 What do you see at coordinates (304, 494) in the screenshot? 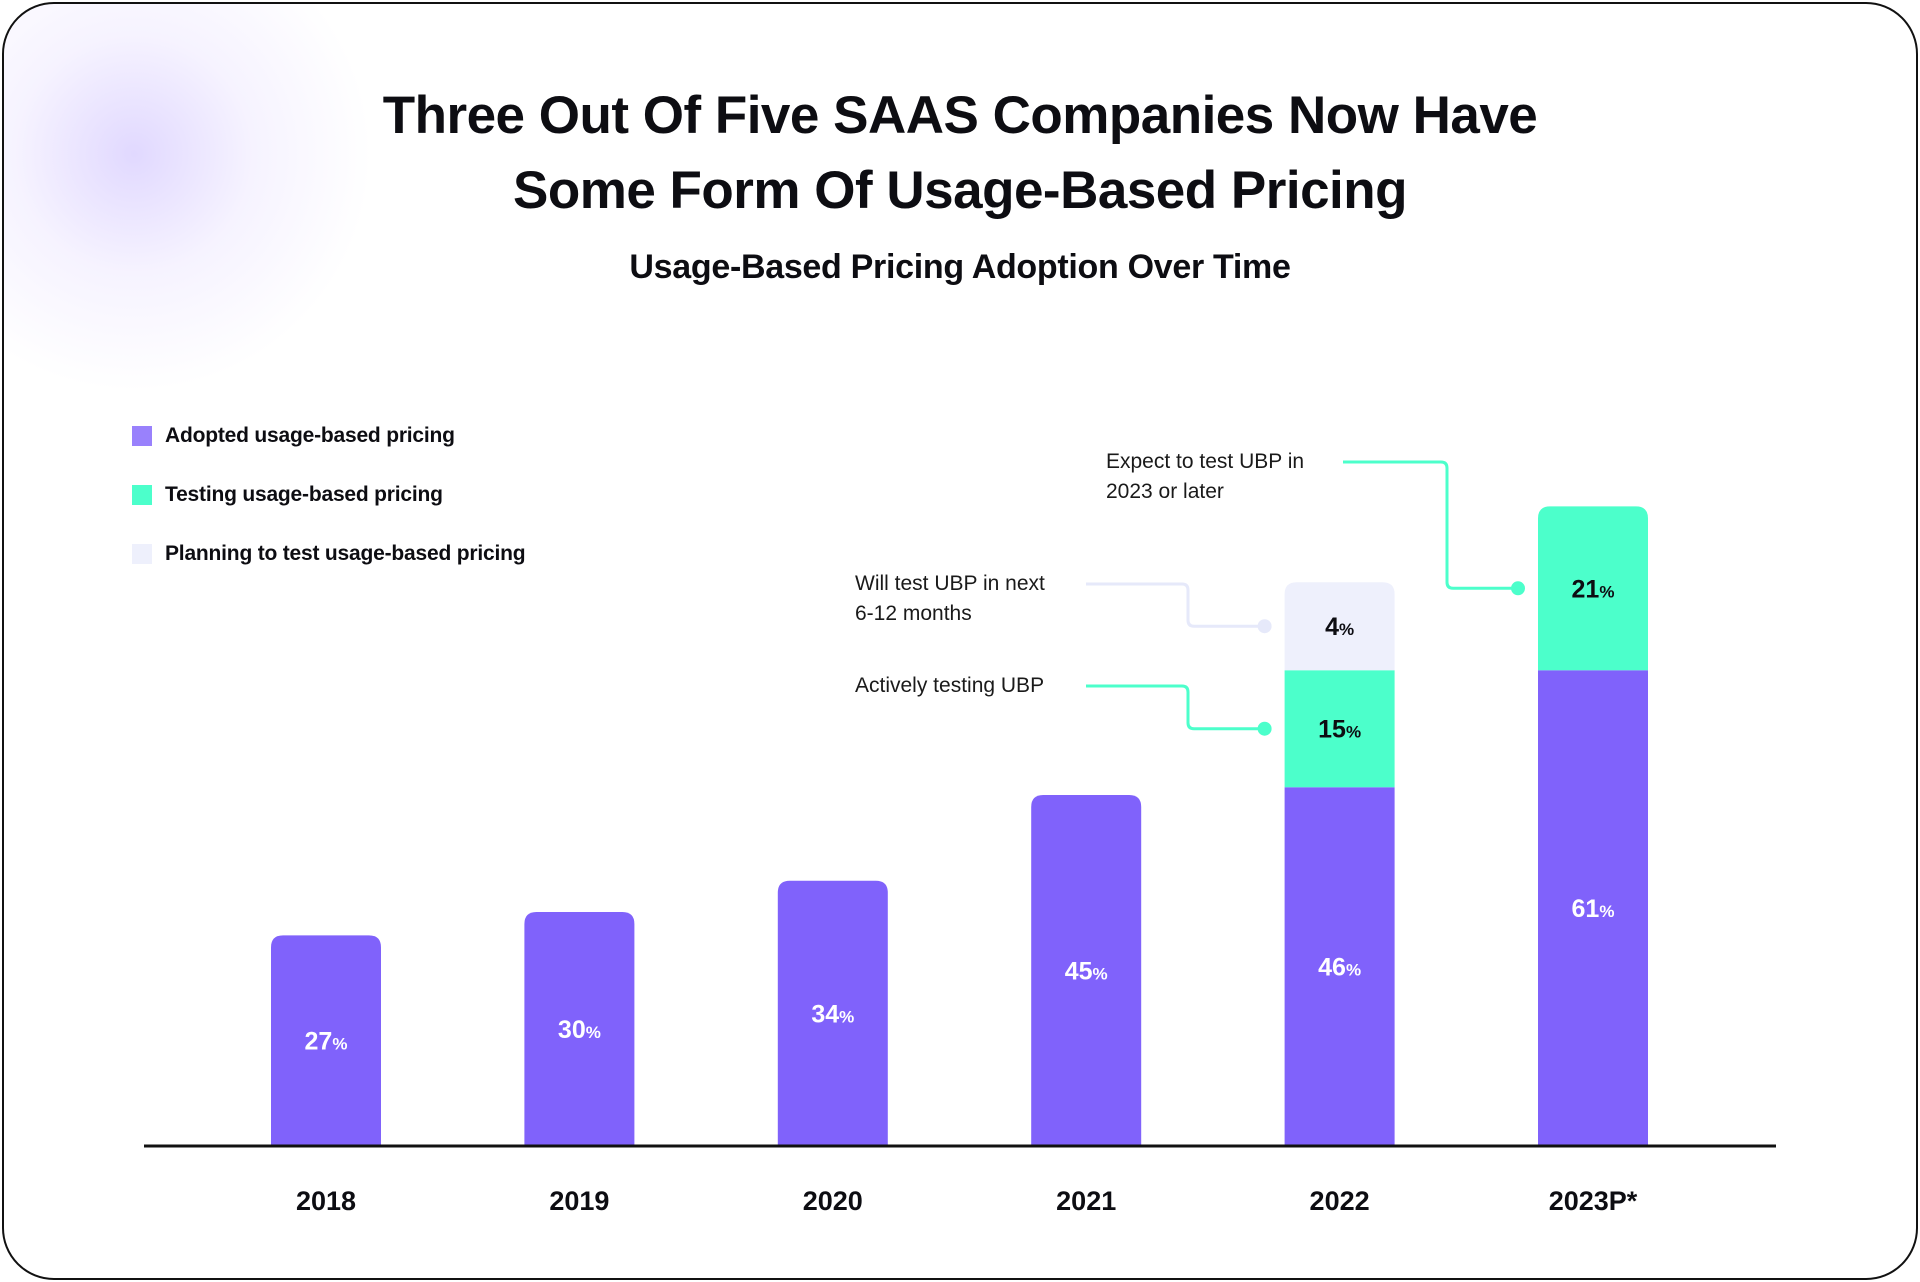
I see `legend-label-testing: Testing usage-based pricing` at bounding box center [304, 494].